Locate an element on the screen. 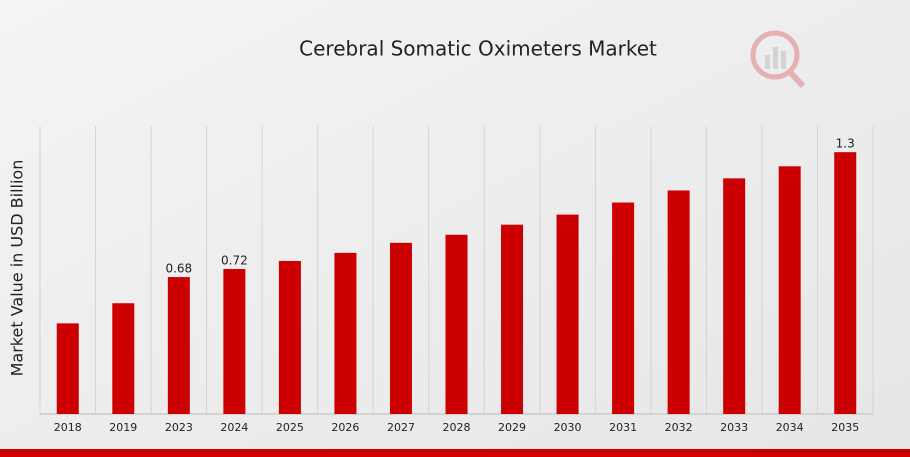 The image size is (910, 457). x-tick-label: 2029 is located at coordinates (512, 427).